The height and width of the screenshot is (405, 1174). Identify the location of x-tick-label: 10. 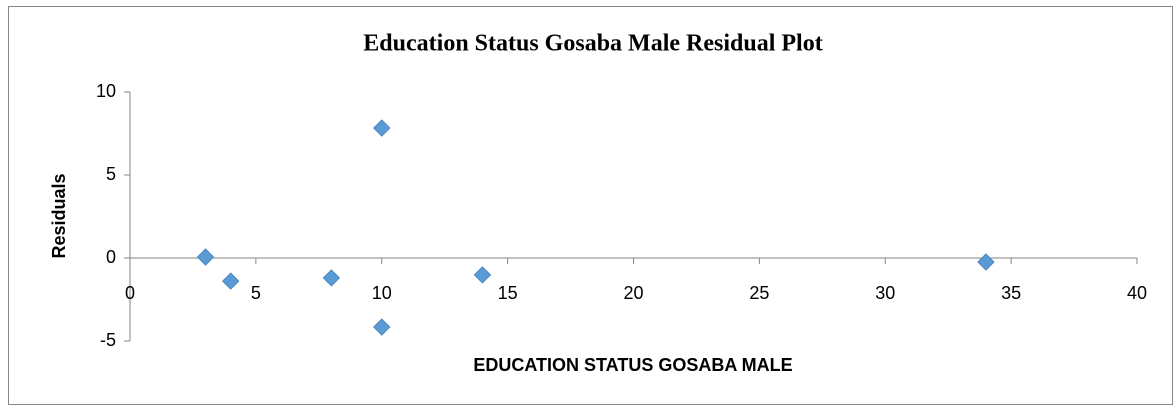
(382, 293).